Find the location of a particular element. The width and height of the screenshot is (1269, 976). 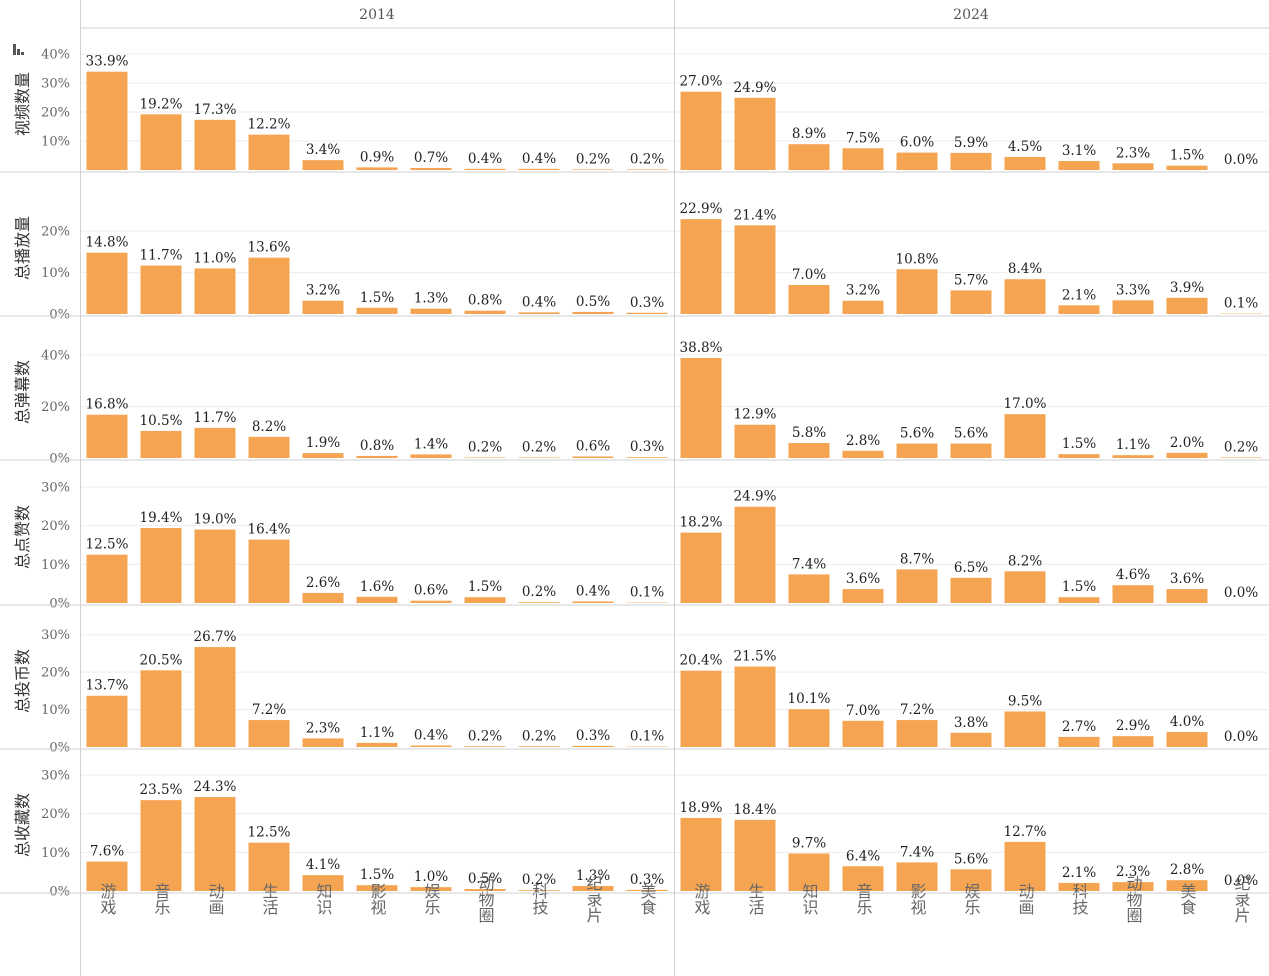

data-label: 3.2% is located at coordinates (323, 291).